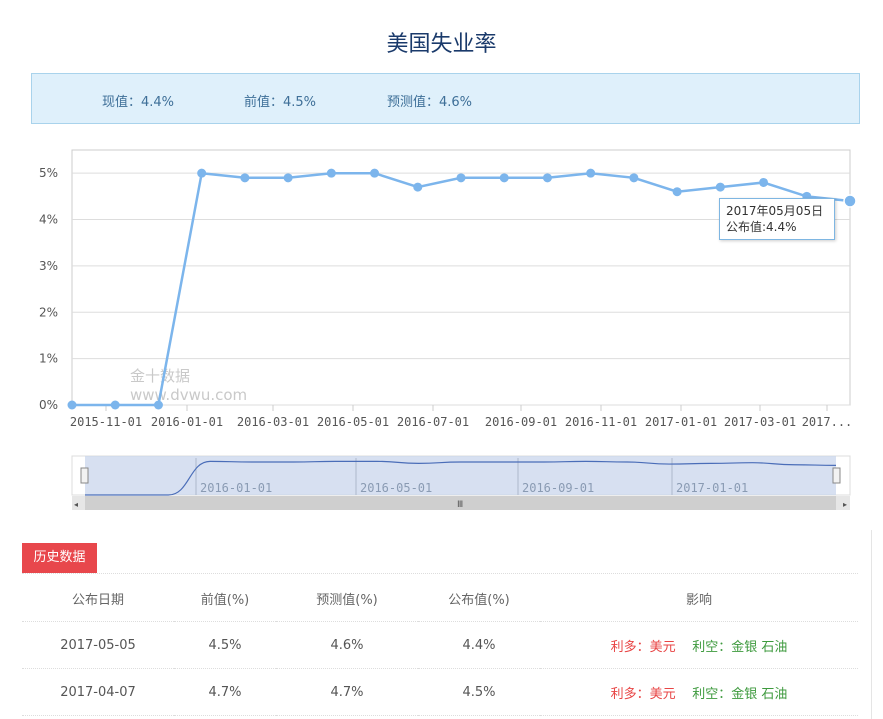 This screenshot has width=883, height=719. What do you see at coordinates (48, 266) in the screenshot?
I see `y-tick-label: 3%` at bounding box center [48, 266].